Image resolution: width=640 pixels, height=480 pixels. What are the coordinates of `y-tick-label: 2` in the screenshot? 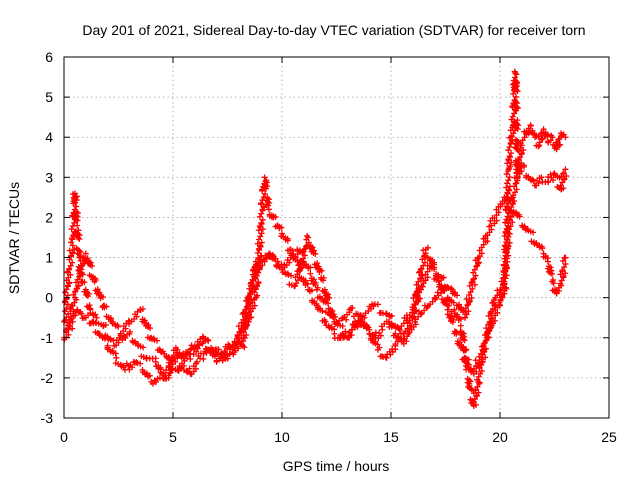 It's located at (49, 217).